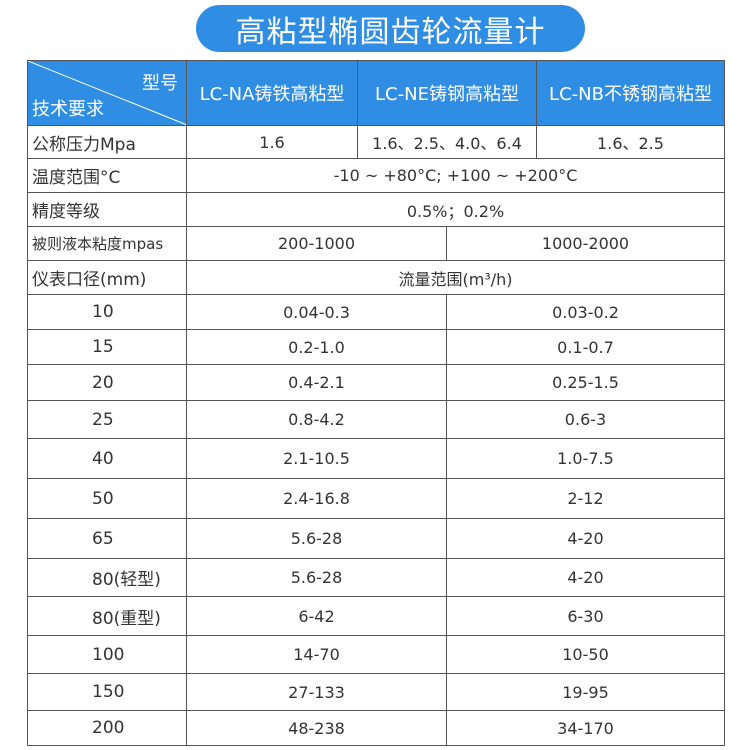  What do you see at coordinates (107, 382) in the screenshot?
I see `diameter-cell: 20` at bounding box center [107, 382].